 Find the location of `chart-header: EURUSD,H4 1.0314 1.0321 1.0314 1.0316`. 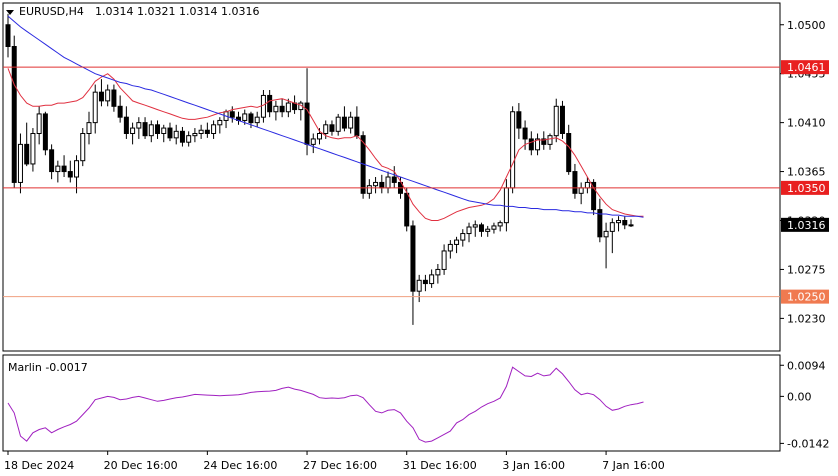

chart-header: EURUSD,H4 1.0314 1.0321 1.0314 1.0316 is located at coordinates (132, 11).